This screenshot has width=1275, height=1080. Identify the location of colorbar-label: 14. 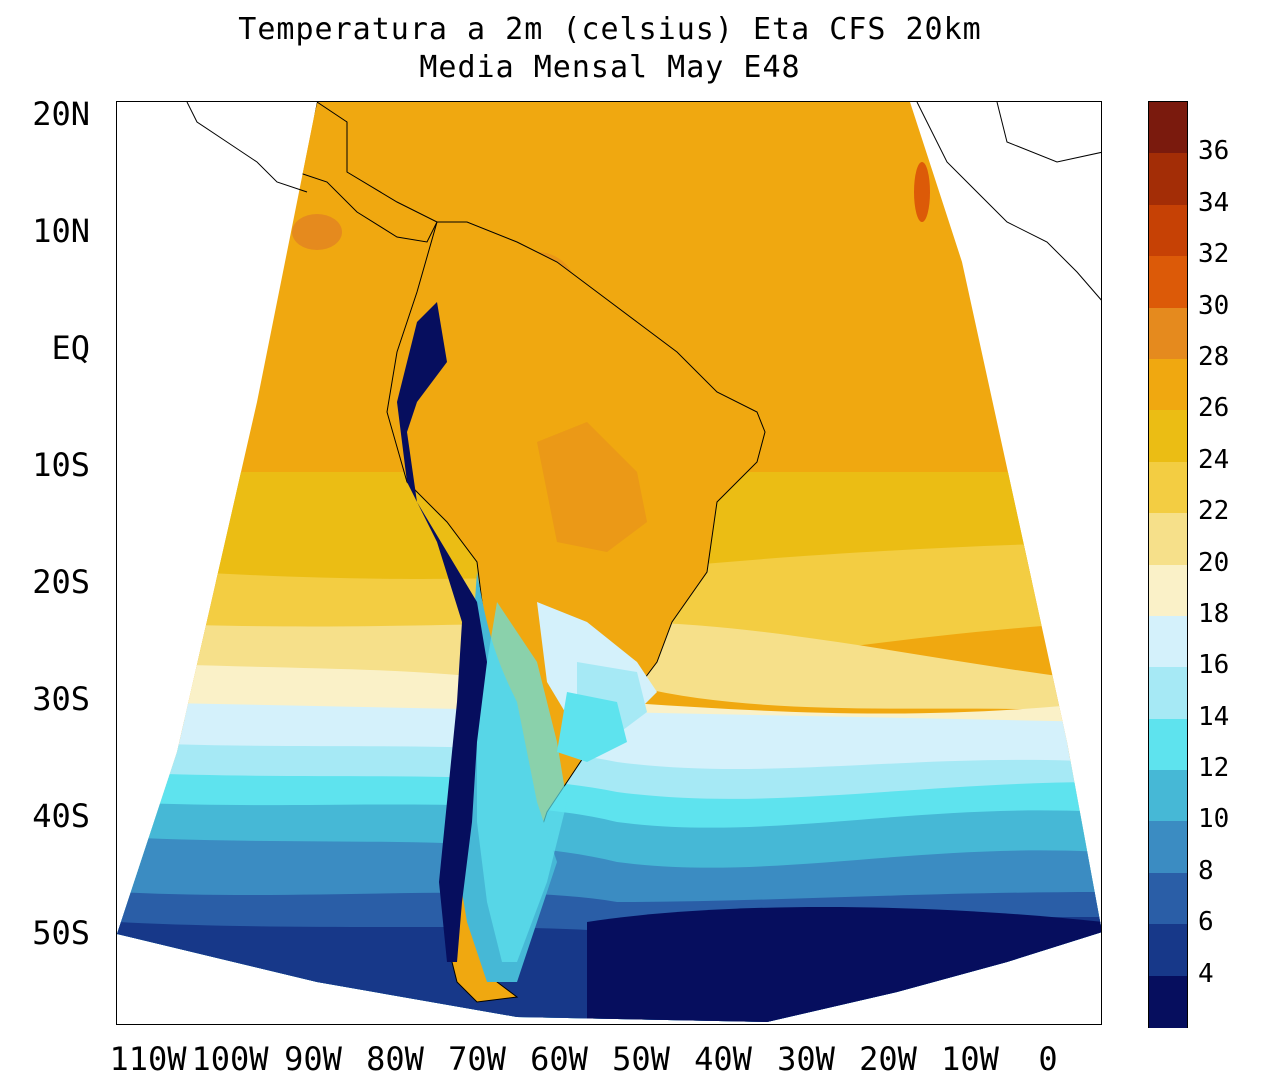
(1214, 716).